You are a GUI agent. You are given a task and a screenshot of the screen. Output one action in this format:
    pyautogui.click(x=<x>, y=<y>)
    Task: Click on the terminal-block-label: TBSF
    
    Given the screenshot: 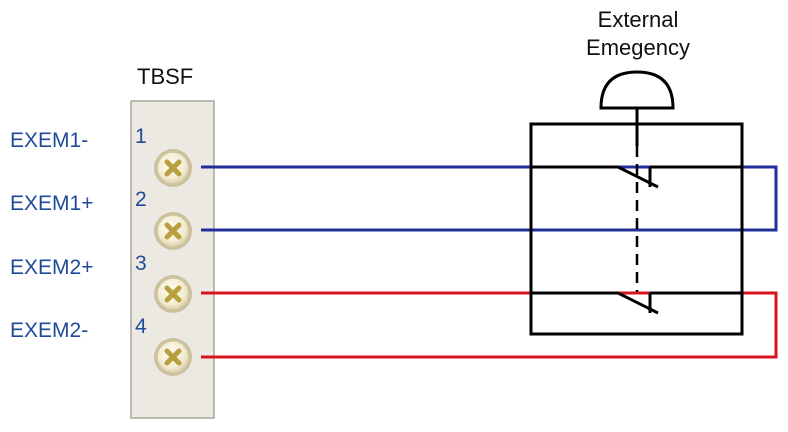 What is the action you would take?
    pyautogui.click(x=165, y=76)
    